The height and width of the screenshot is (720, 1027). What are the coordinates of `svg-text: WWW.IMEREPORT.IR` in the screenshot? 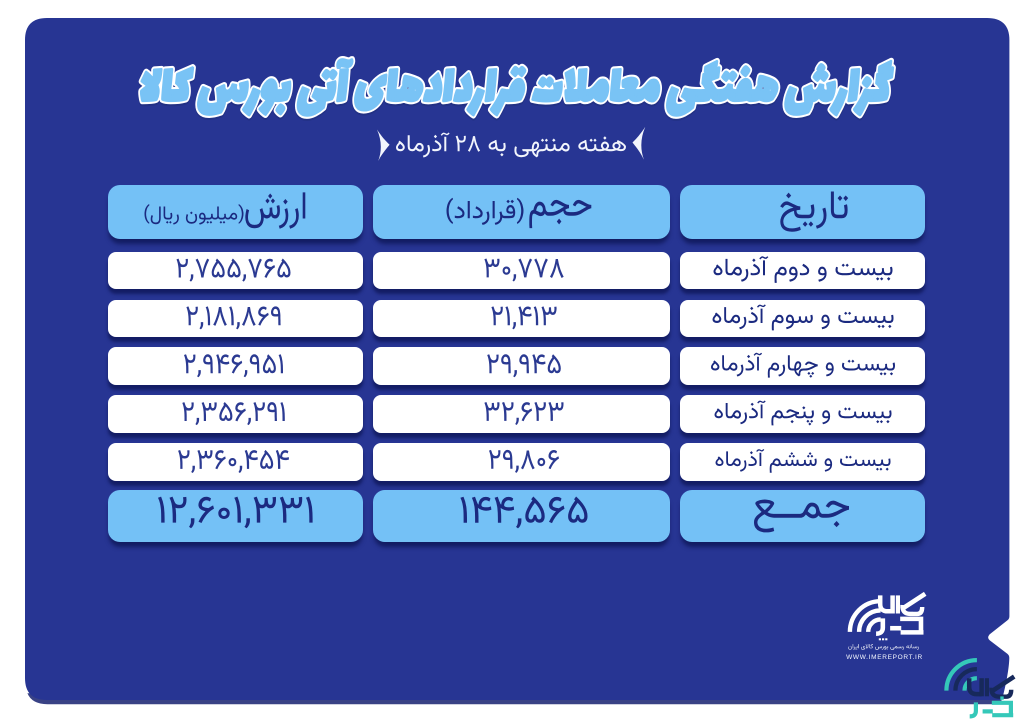 It's located at (884, 657).